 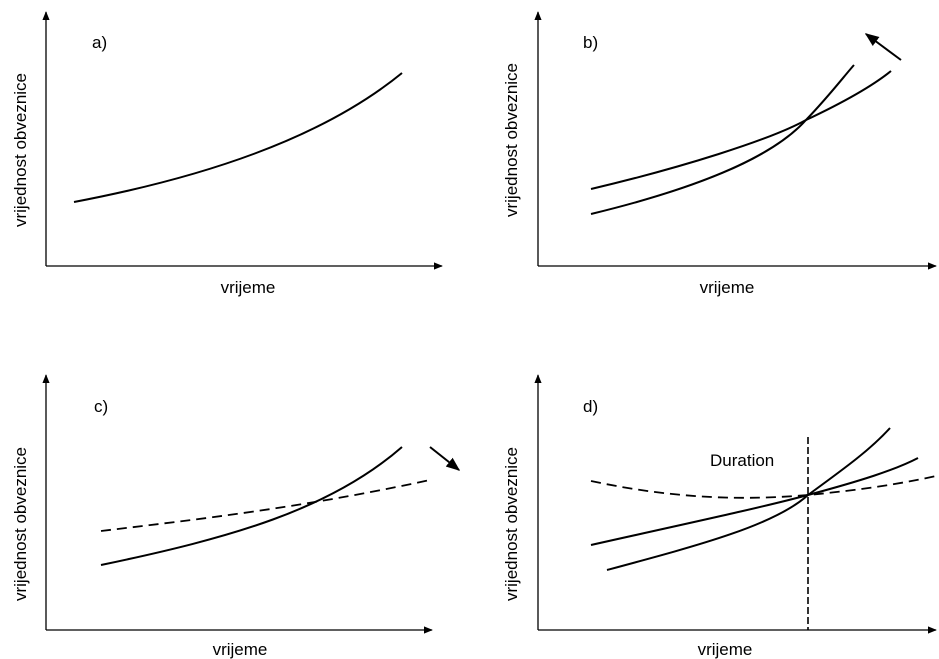 What do you see at coordinates (101, 406) in the screenshot?
I see `panel-letter: c)` at bounding box center [101, 406].